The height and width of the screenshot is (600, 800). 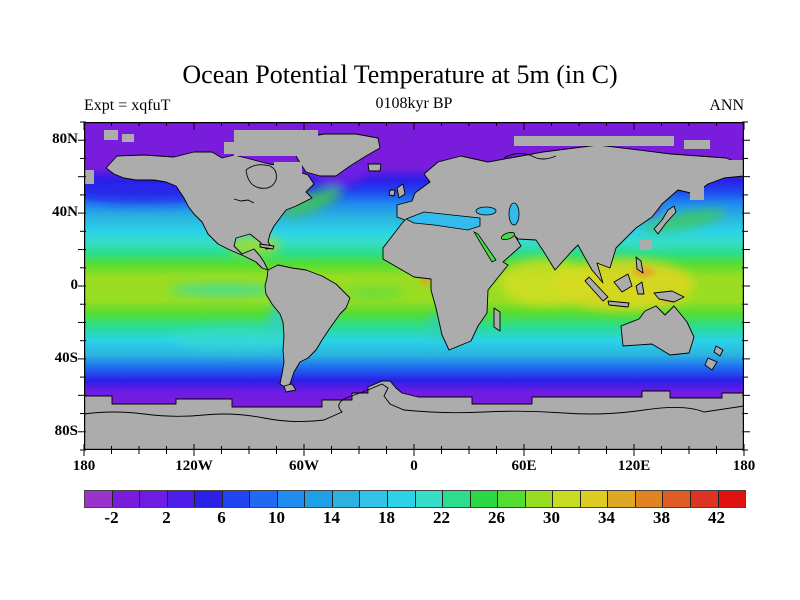 I want to click on japan, so click(x=665, y=220).